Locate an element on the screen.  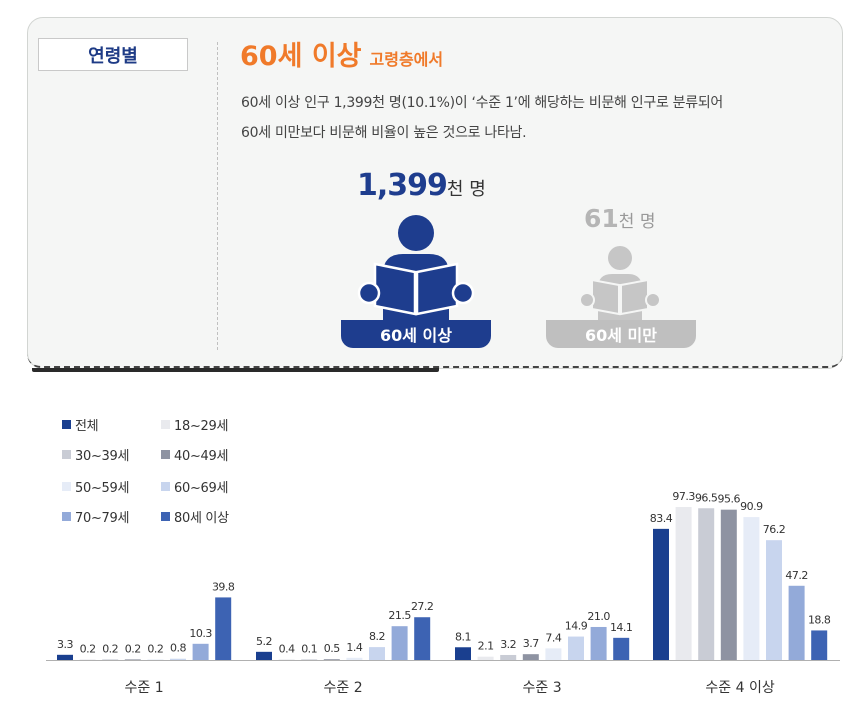
panel-shadow is located at coordinates (235, 370).